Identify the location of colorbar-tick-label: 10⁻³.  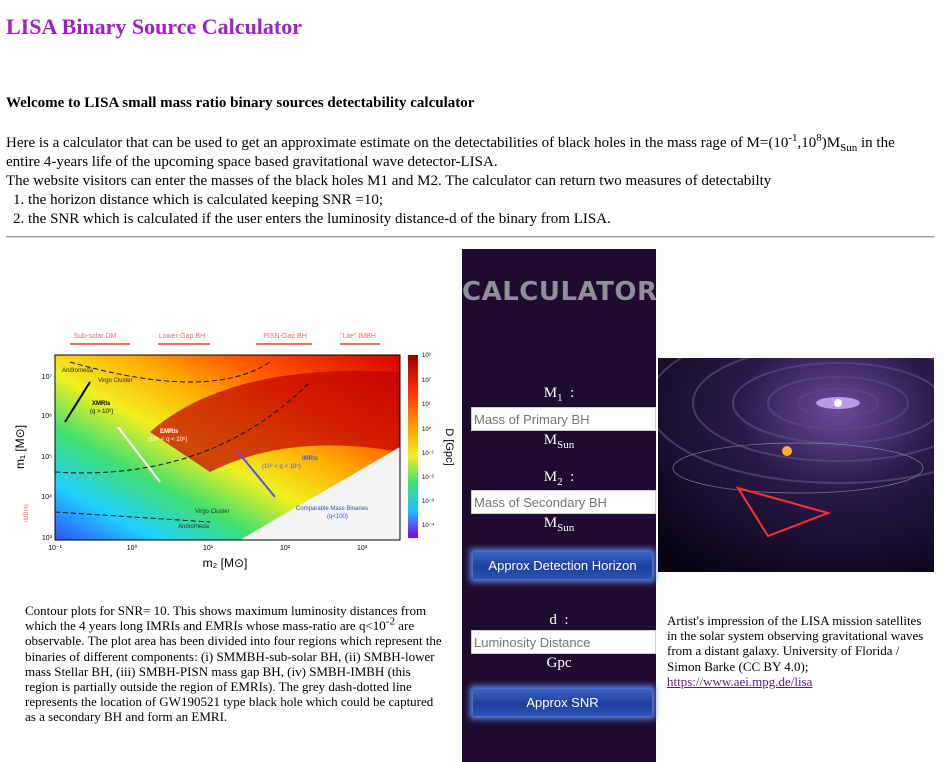
(428, 502).